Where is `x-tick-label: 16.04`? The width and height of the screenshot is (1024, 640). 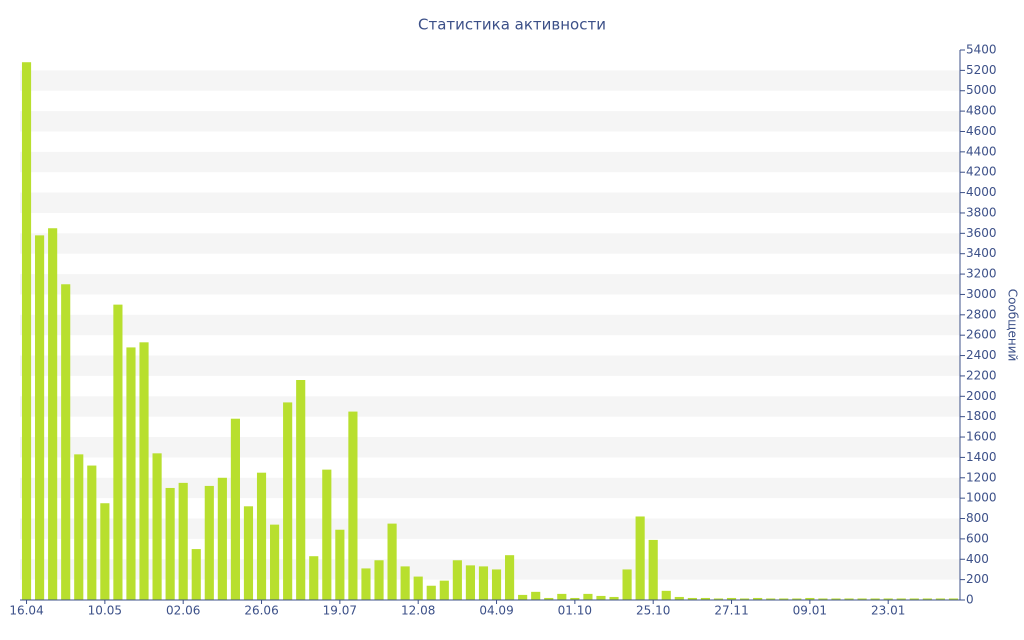 x-tick-label: 16.04 is located at coordinates (26, 611).